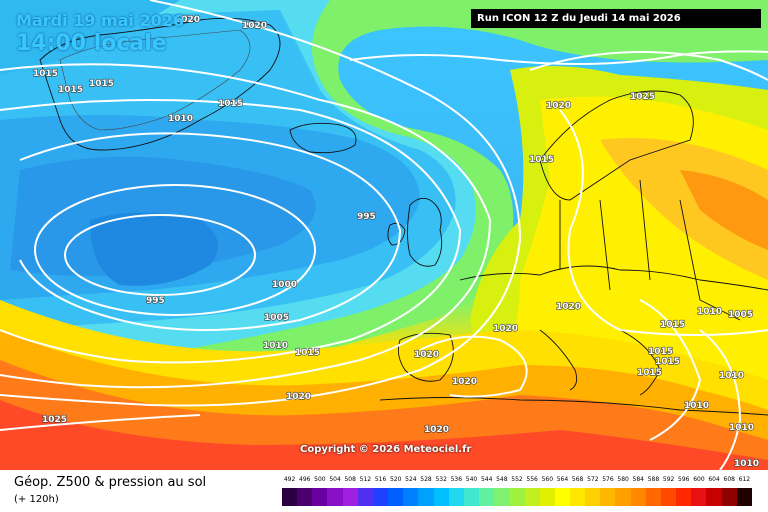  What do you see at coordinates (323, 138) in the screenshot?
I see `iceland-outline` at bounding box center [323, 138].